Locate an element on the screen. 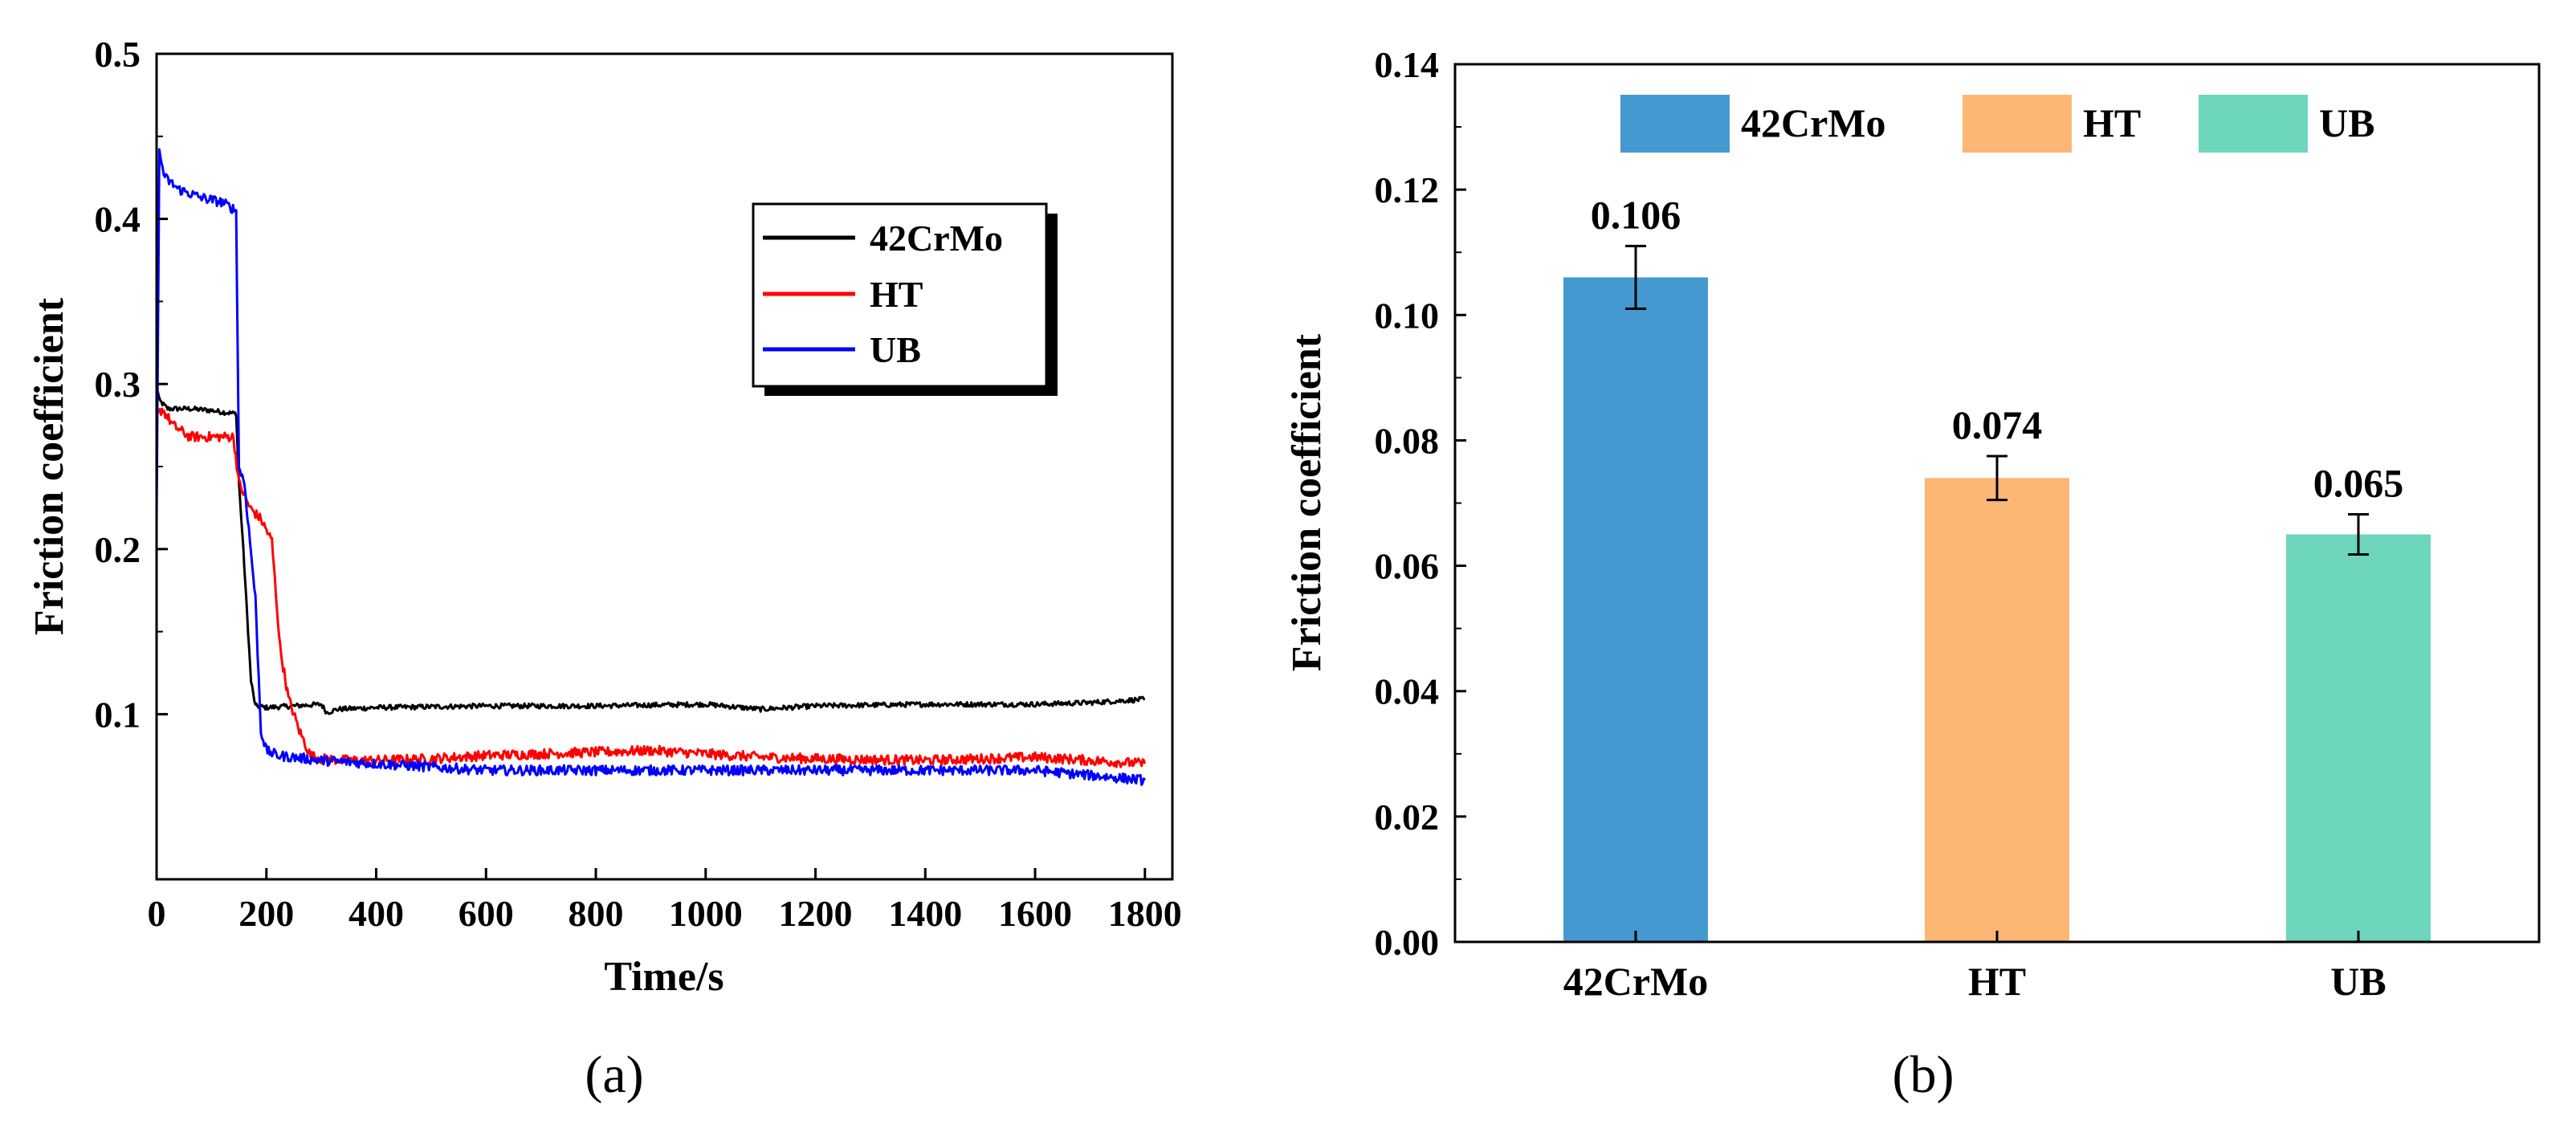 The width and height of the screenshot is (2576, 1125). y-tick-label: 0.4 is located at coordinates (118, 219).